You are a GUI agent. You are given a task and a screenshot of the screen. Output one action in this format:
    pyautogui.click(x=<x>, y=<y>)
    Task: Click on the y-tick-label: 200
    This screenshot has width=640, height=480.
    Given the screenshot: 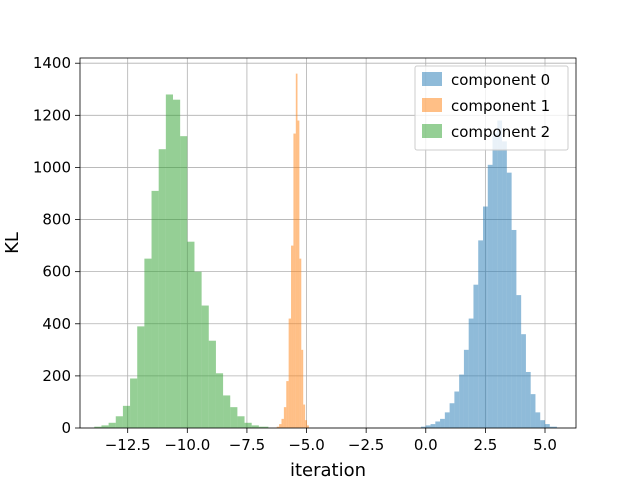 What is the action you would take?
    pyautogui.click(x=56, y=376)
    